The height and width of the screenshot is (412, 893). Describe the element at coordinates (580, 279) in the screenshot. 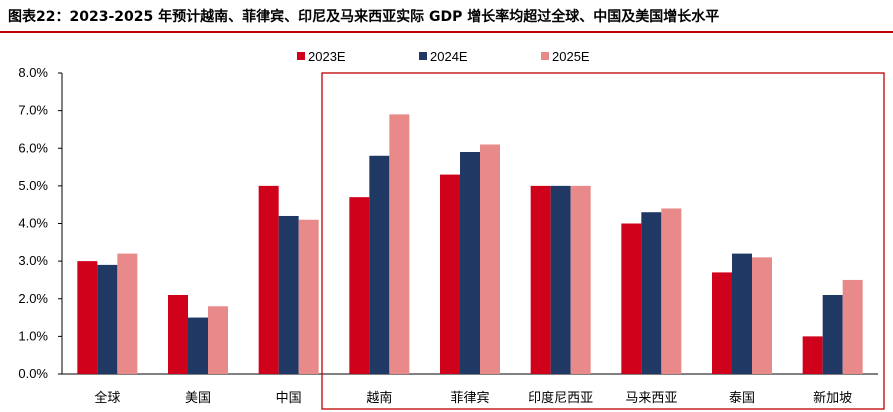

I see `bar-2025E-印度尼西亚` at that location.